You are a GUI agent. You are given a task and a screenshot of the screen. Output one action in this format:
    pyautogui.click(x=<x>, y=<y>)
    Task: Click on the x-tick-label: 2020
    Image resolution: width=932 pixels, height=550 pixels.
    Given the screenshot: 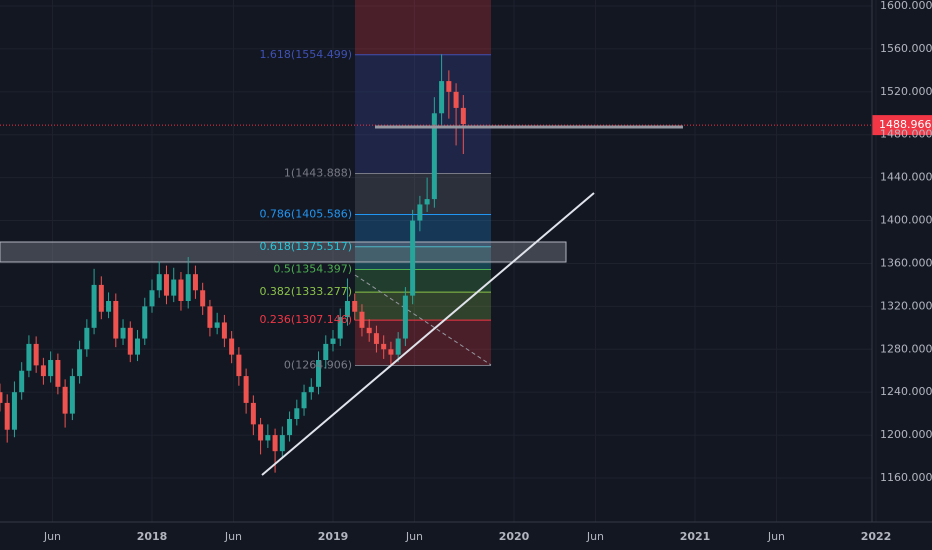 What is the action you would take?
    pyautogui.click(x=514, y=536)
    